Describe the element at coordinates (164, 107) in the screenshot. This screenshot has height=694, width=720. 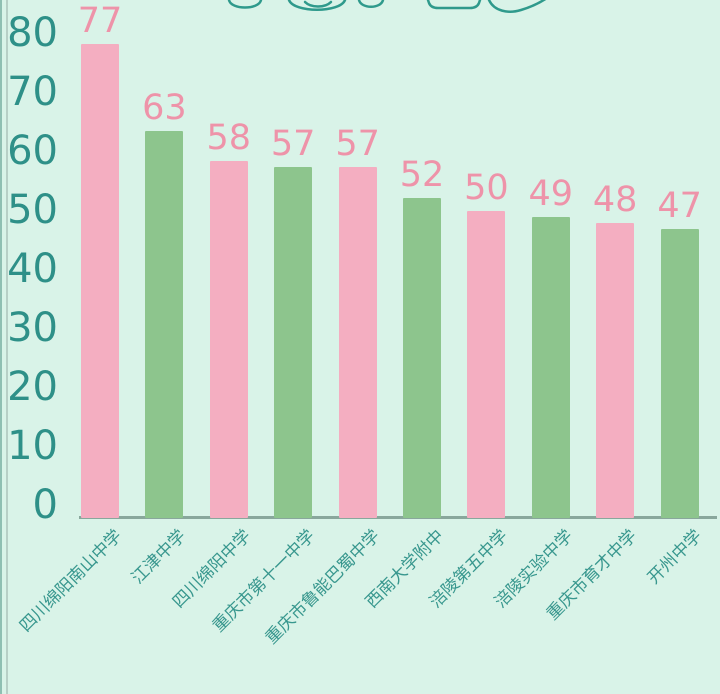
I see `bar-value-label: 63` at that location.